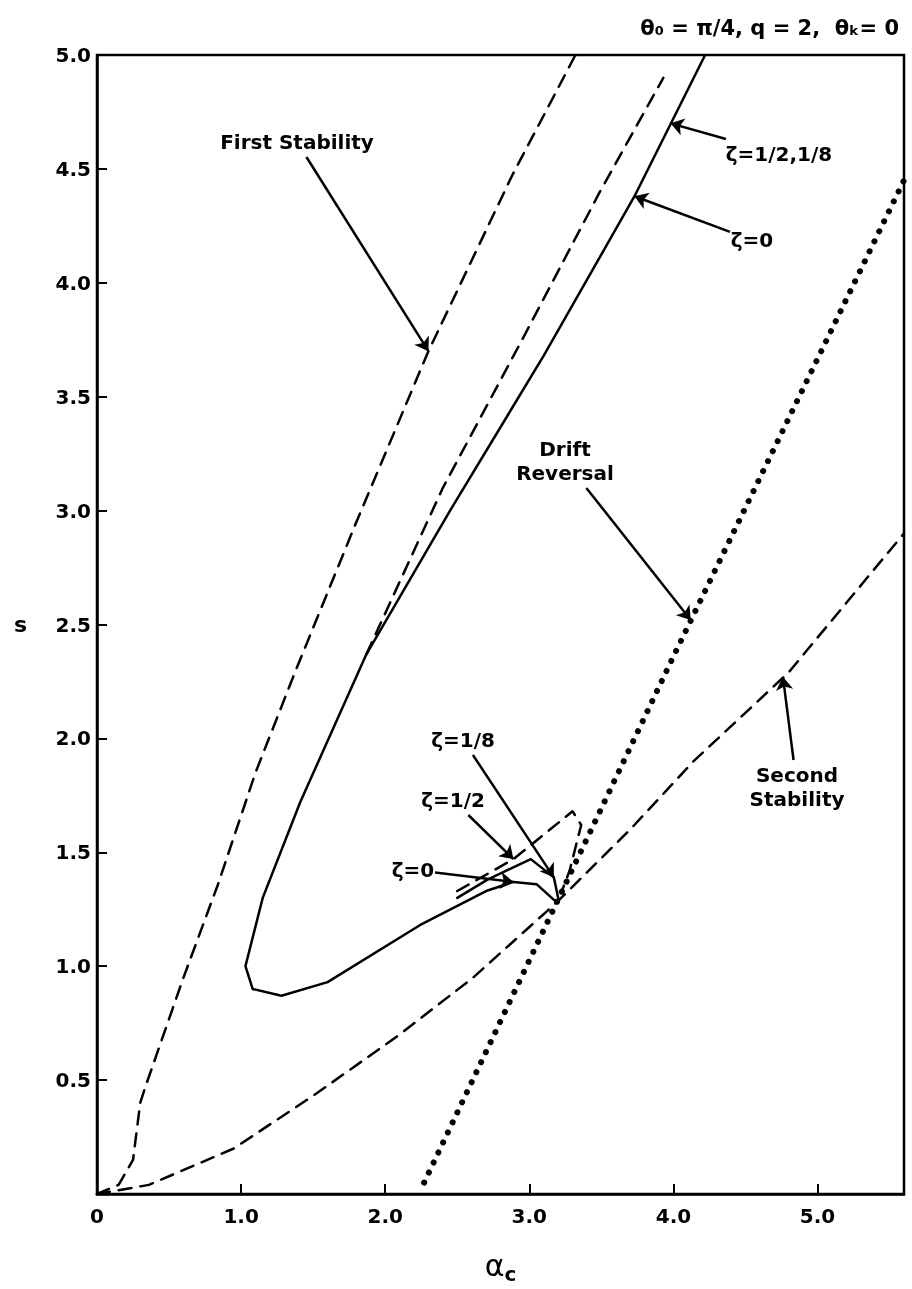 The height and width of the screenshot is (1289, 912). Describe the element at coordinates (73, 738) in the screenshot. I see `y-tick-label: 2.0` at that location.